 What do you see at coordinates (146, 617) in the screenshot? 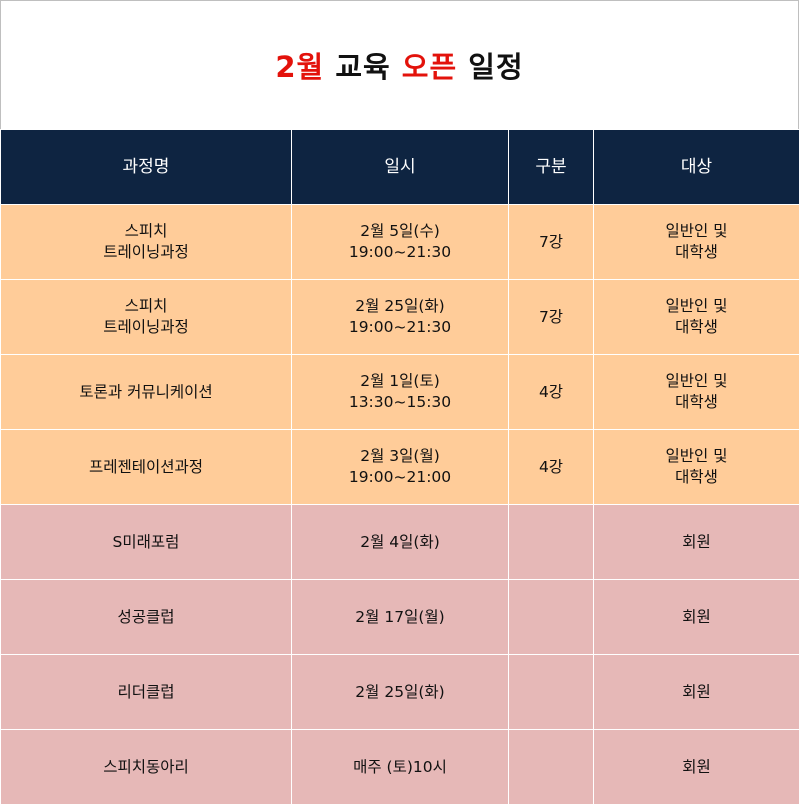
I see `course-cell: 성공클럽` at bounding box center [146, 617].